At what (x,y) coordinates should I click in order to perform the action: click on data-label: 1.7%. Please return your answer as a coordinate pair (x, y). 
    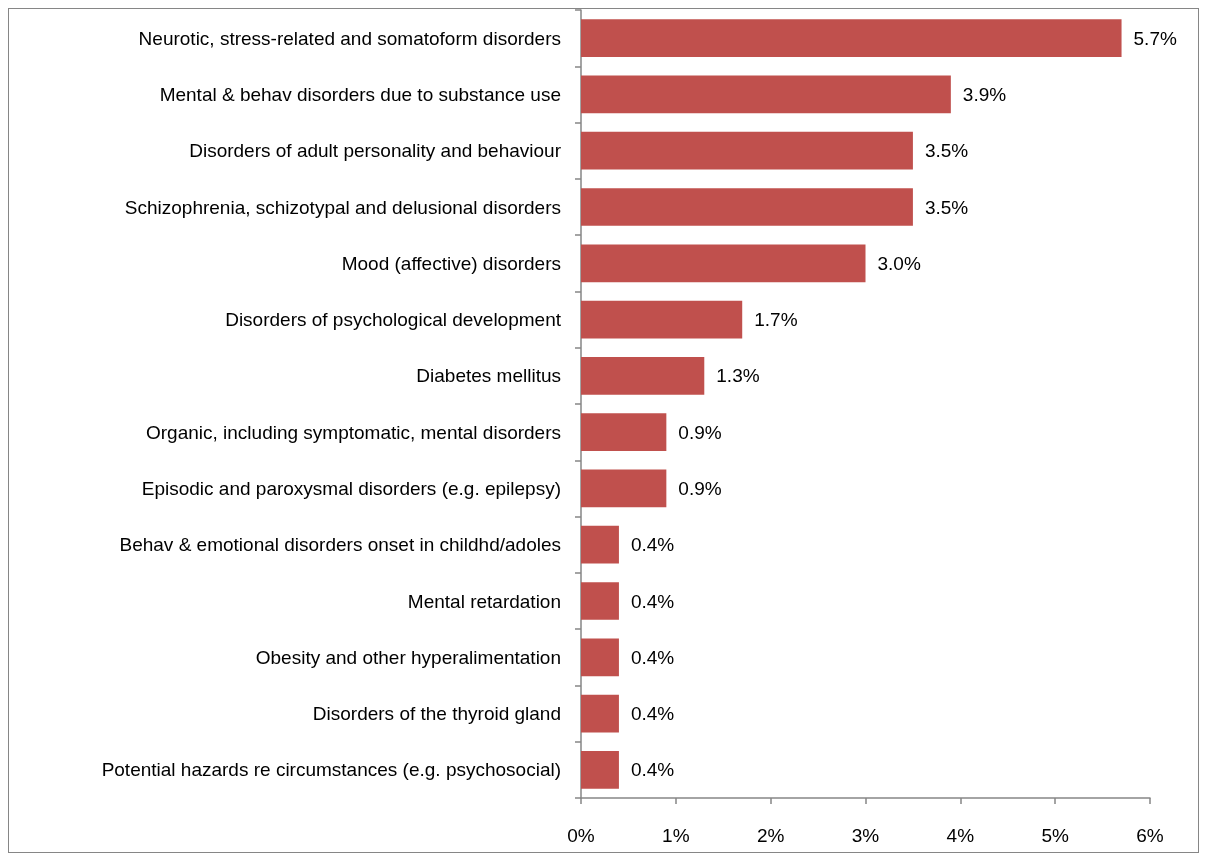
    Looking at the image, I should click on (776, 320).